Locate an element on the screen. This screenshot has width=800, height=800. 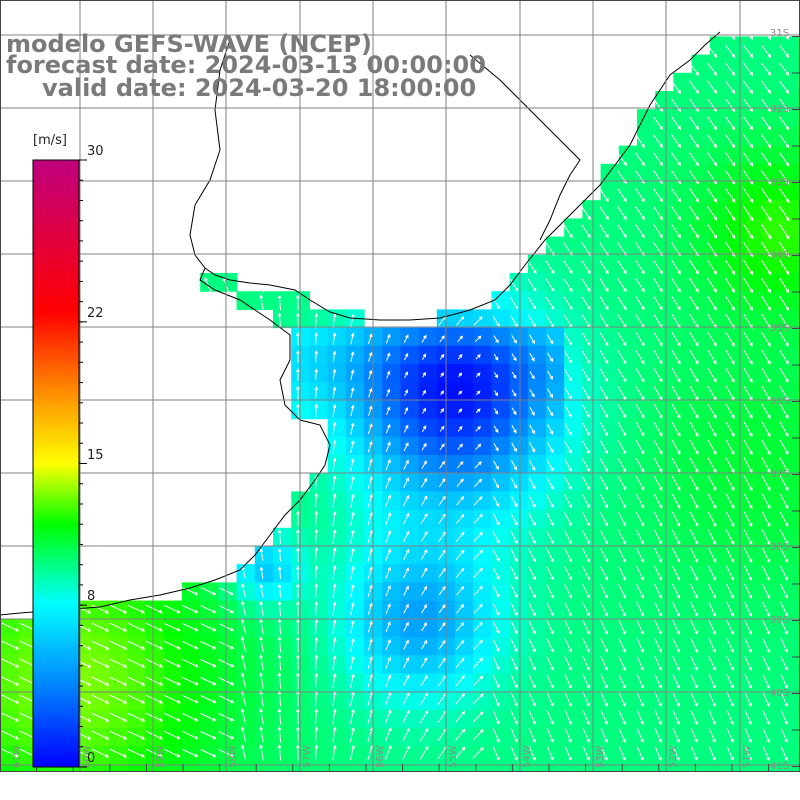
colorbar-tick-label: 30 is located at coordinates (95, 151).